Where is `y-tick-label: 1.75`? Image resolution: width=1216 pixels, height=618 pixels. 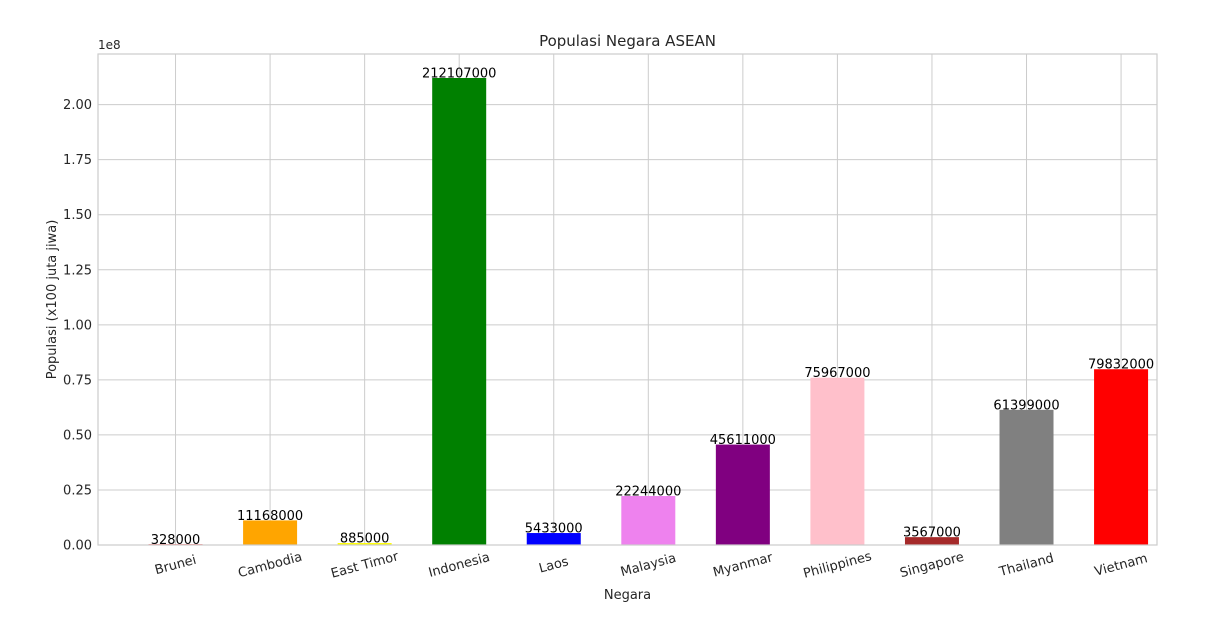 y-tick-label: 1.75 is located at coordinates (77, 160).